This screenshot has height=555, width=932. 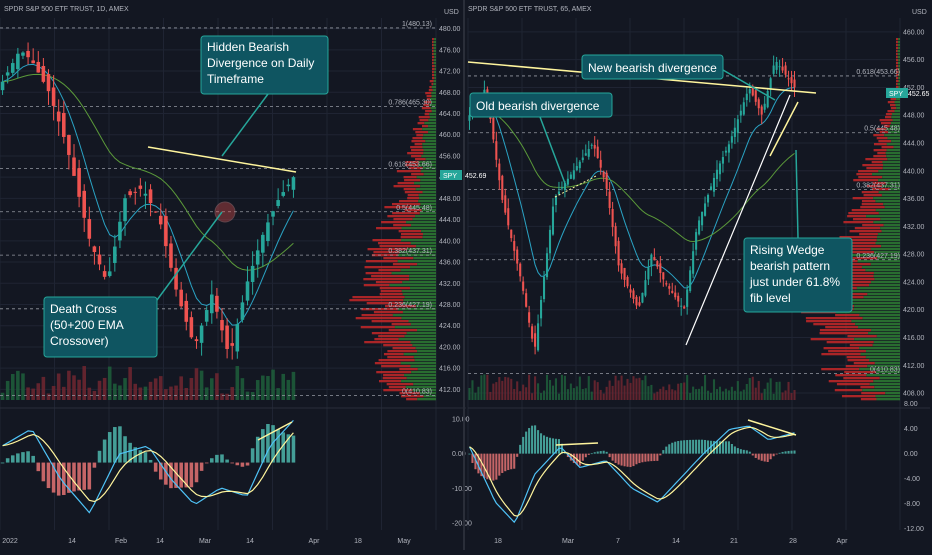 What do you see at coordinates (450, 284) in the screenshot?
I see `y-tick-label: 432.00` at bounding box center [450, 284].